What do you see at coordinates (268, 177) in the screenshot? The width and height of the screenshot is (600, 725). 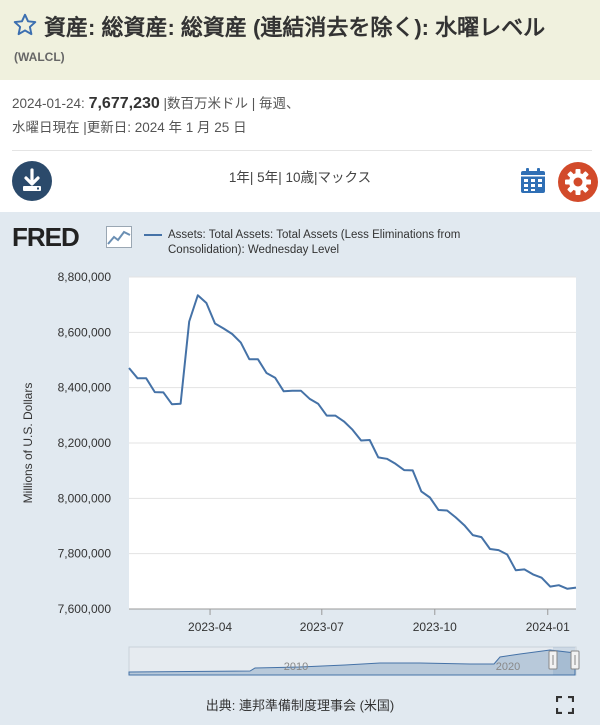 I see `range-5y: 5年` at bounding box center [268, 177].